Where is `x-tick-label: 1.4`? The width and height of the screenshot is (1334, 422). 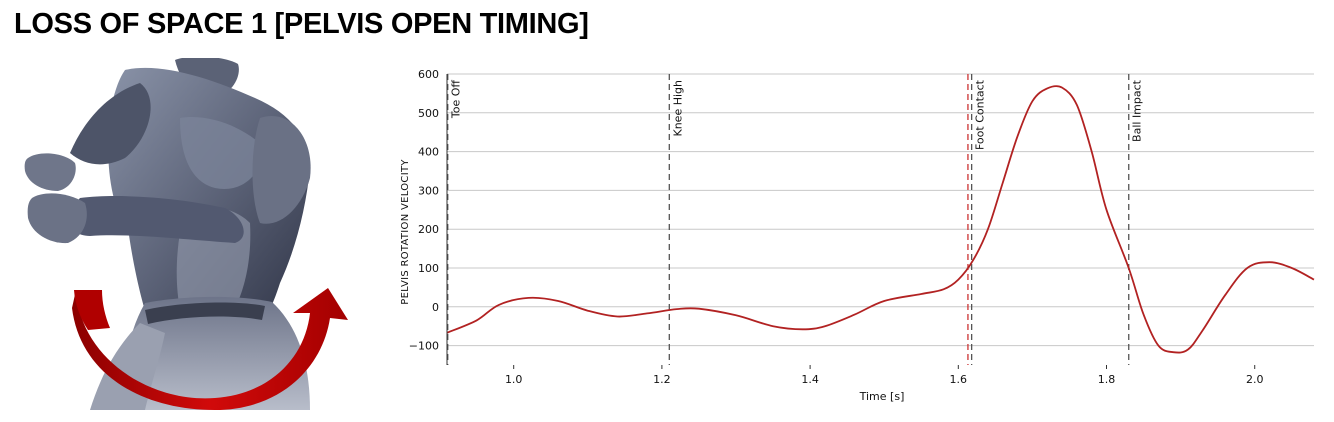 x-tick-label: 1.4 is located at coordinates (810, 379).